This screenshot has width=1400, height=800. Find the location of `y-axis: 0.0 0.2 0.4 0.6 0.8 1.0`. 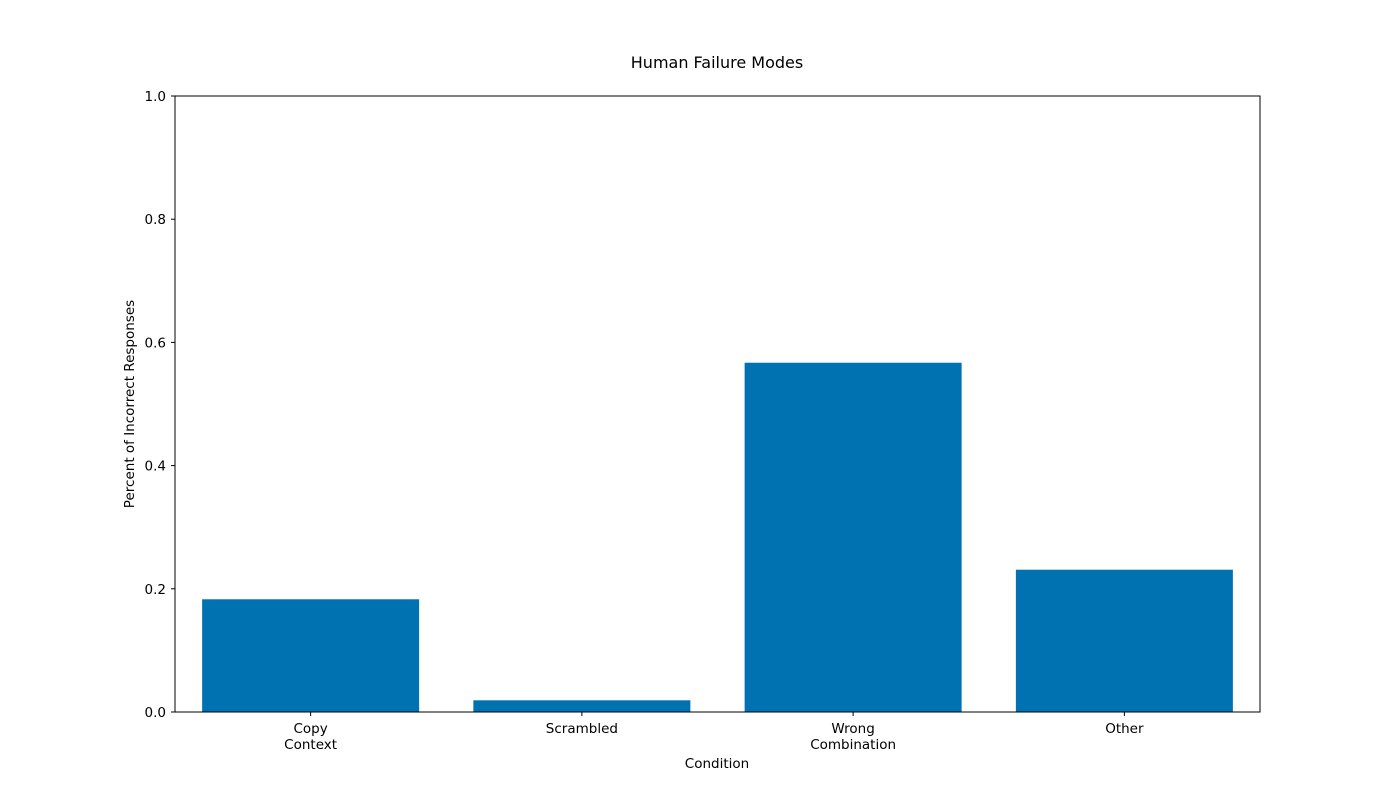

y-axis: 0.0 0.2 0.4 0.6 0.8 1.0 is located at coordinates (160, 405).